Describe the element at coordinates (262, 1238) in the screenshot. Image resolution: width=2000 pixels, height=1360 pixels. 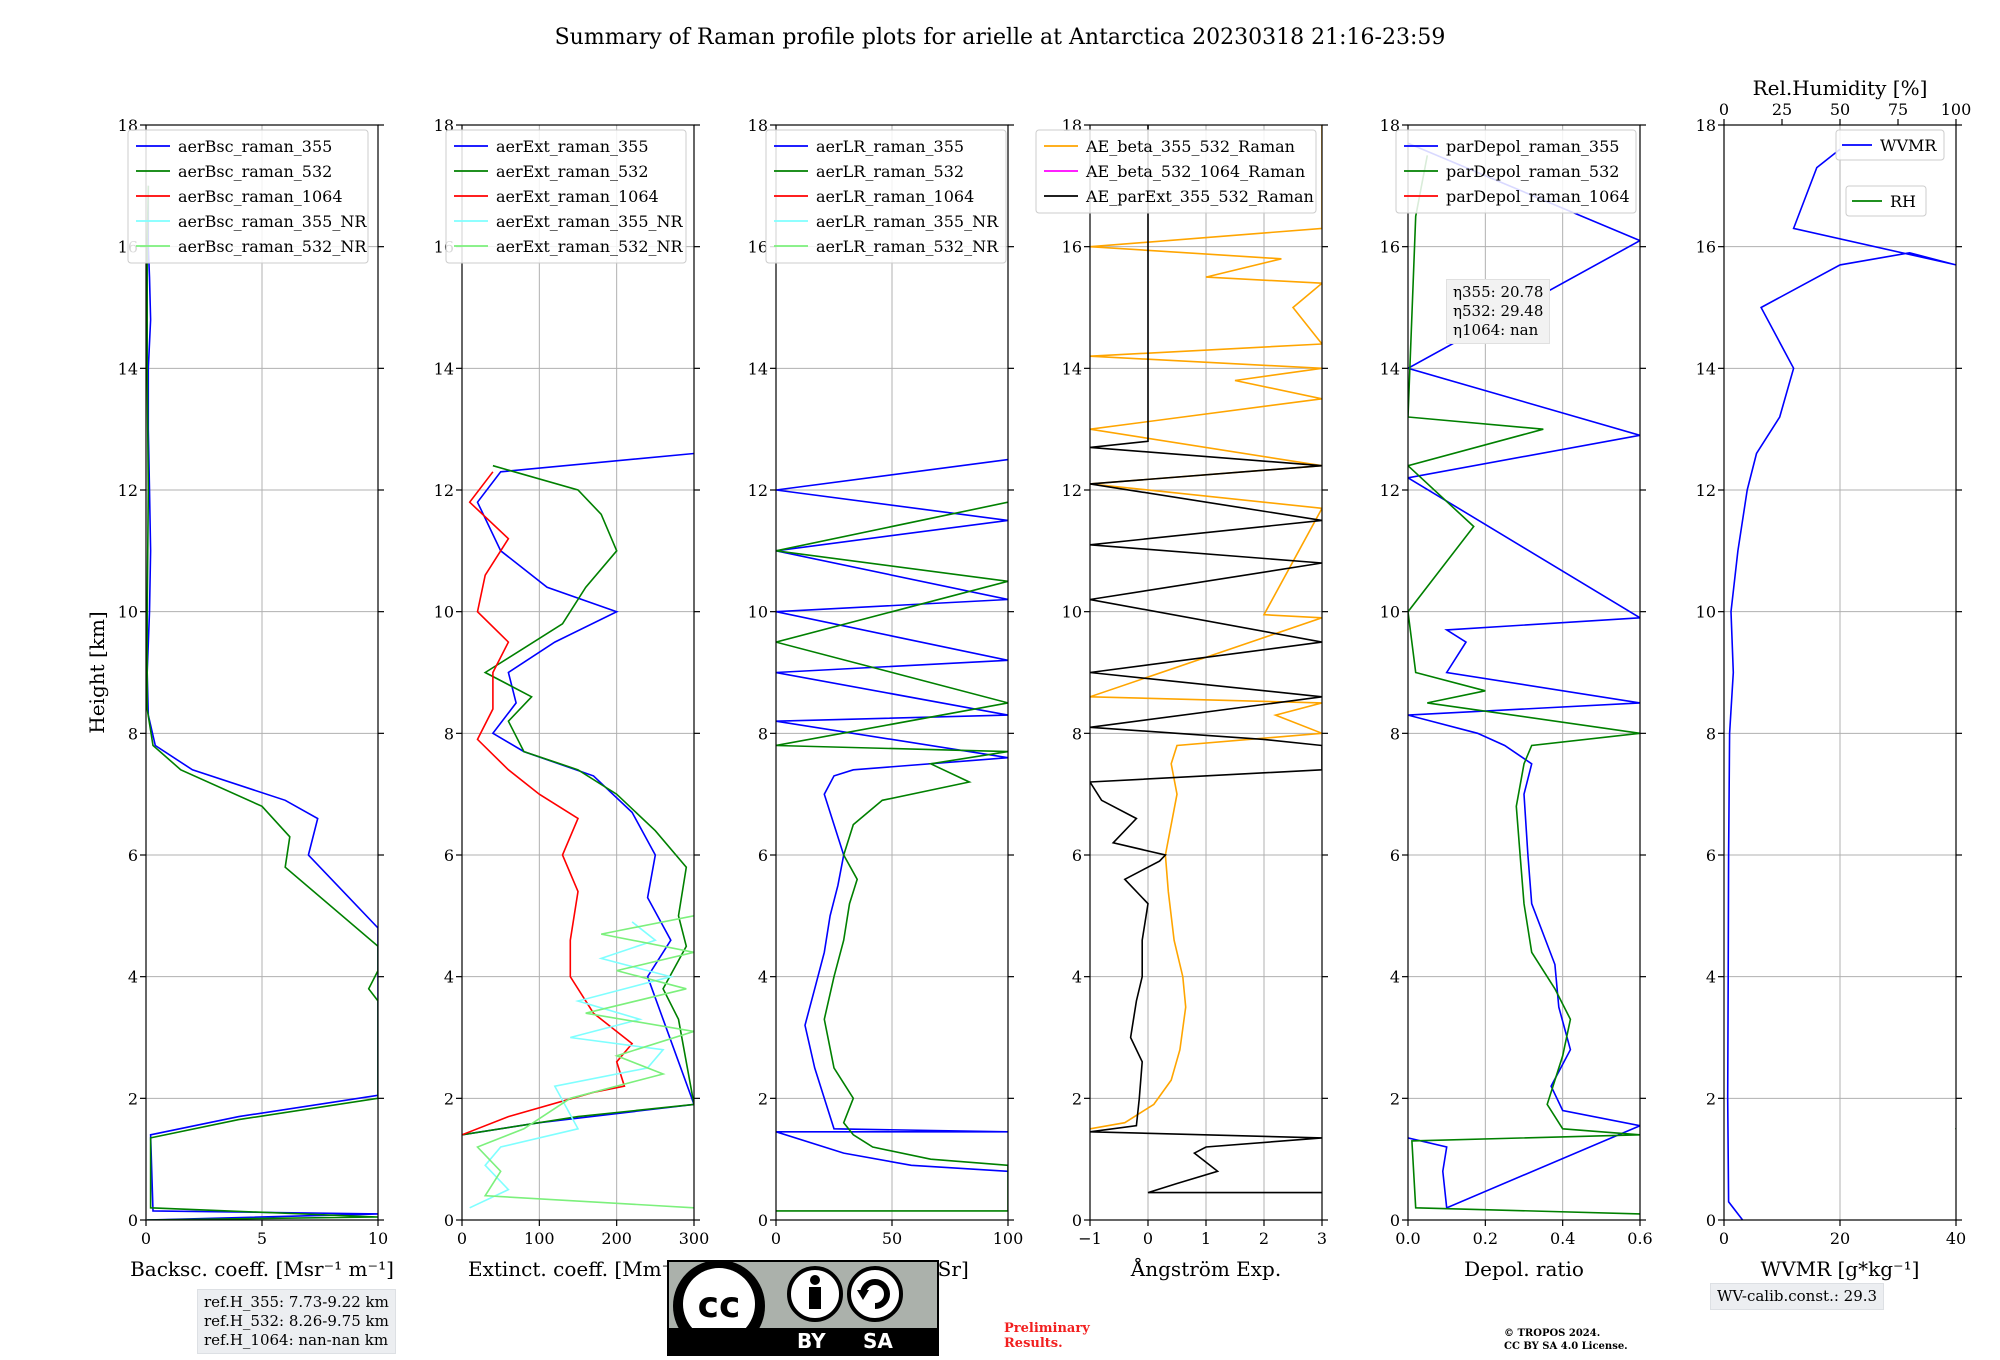
I see `x-tick-label: 5` at that location.